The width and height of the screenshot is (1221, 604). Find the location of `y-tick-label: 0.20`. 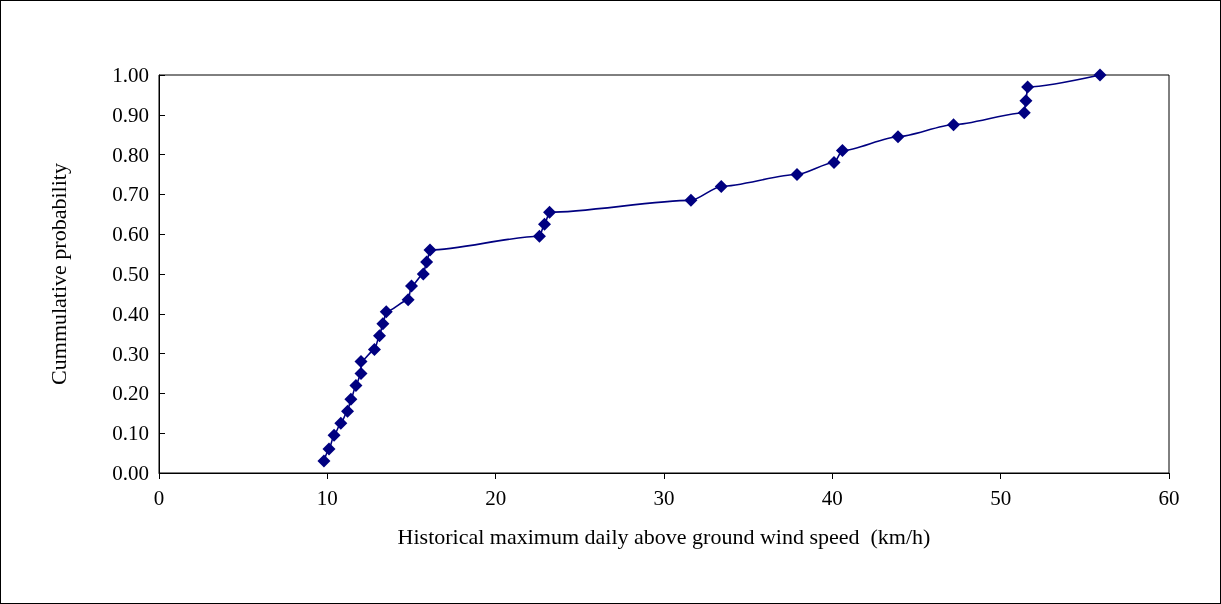

y-tick-label: 0.20 is located at coordinates (130, 393).